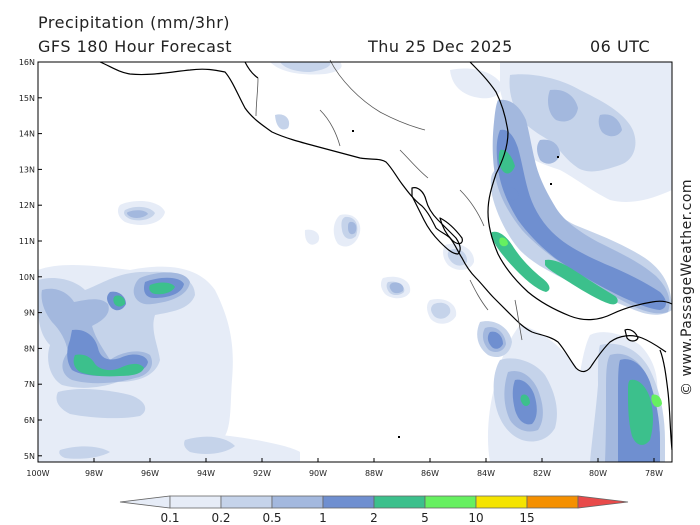 Image resolution: width=700 pixels, height=525 pixels. I want to click on lon-tick-label: 100W, so click(37, 473).